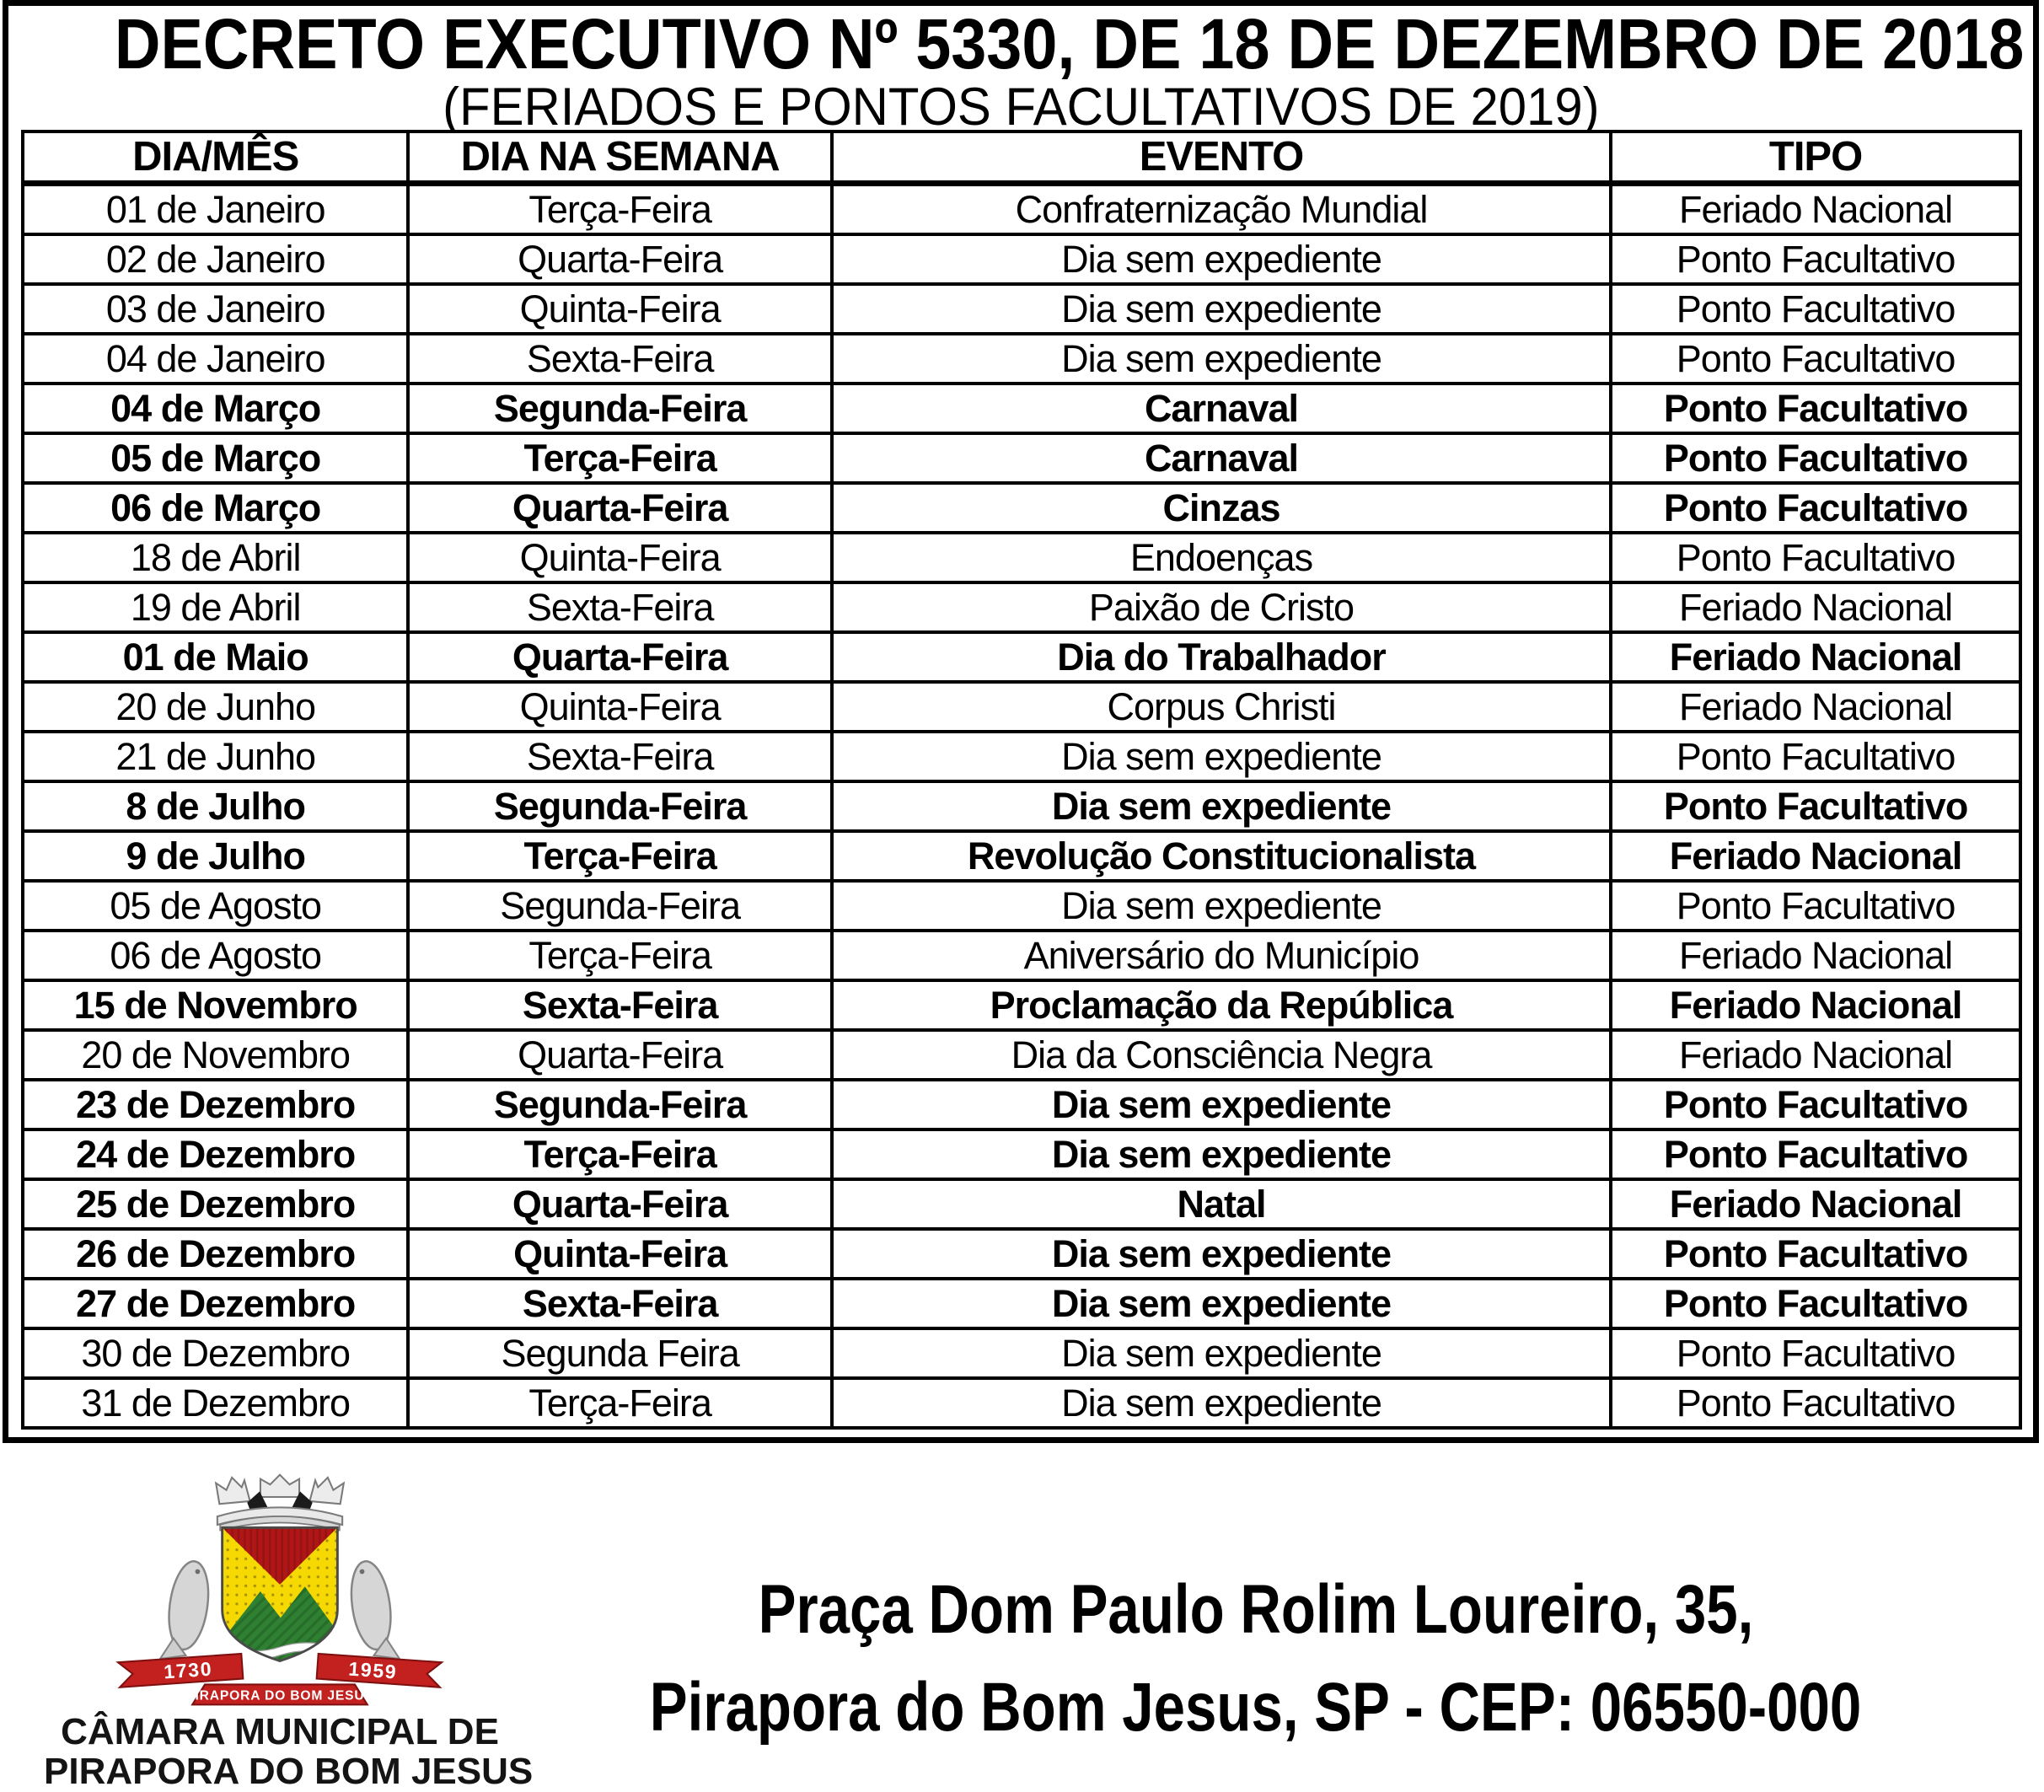 The width and height of the screenshot is (2044, 1792). Describe the element at coordinates (215, 955) in the screenshot. I see `cell-dia-mes: 06 de Agosto` at that location.